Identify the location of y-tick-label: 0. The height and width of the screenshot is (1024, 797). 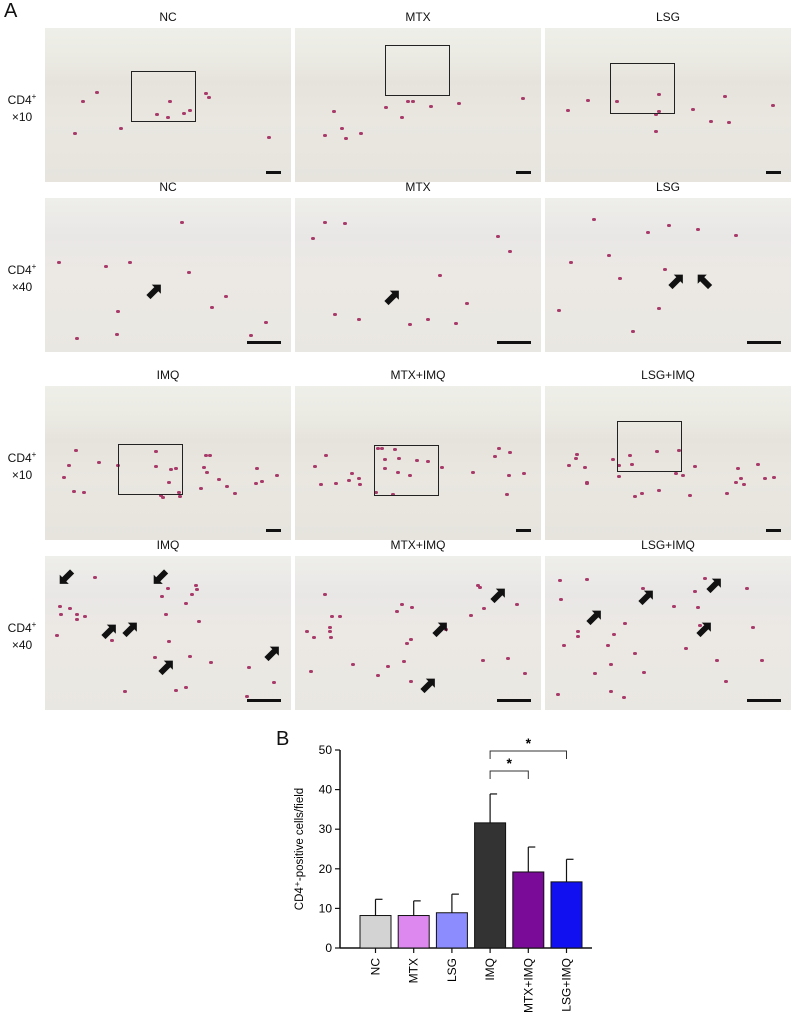
(328, 948).